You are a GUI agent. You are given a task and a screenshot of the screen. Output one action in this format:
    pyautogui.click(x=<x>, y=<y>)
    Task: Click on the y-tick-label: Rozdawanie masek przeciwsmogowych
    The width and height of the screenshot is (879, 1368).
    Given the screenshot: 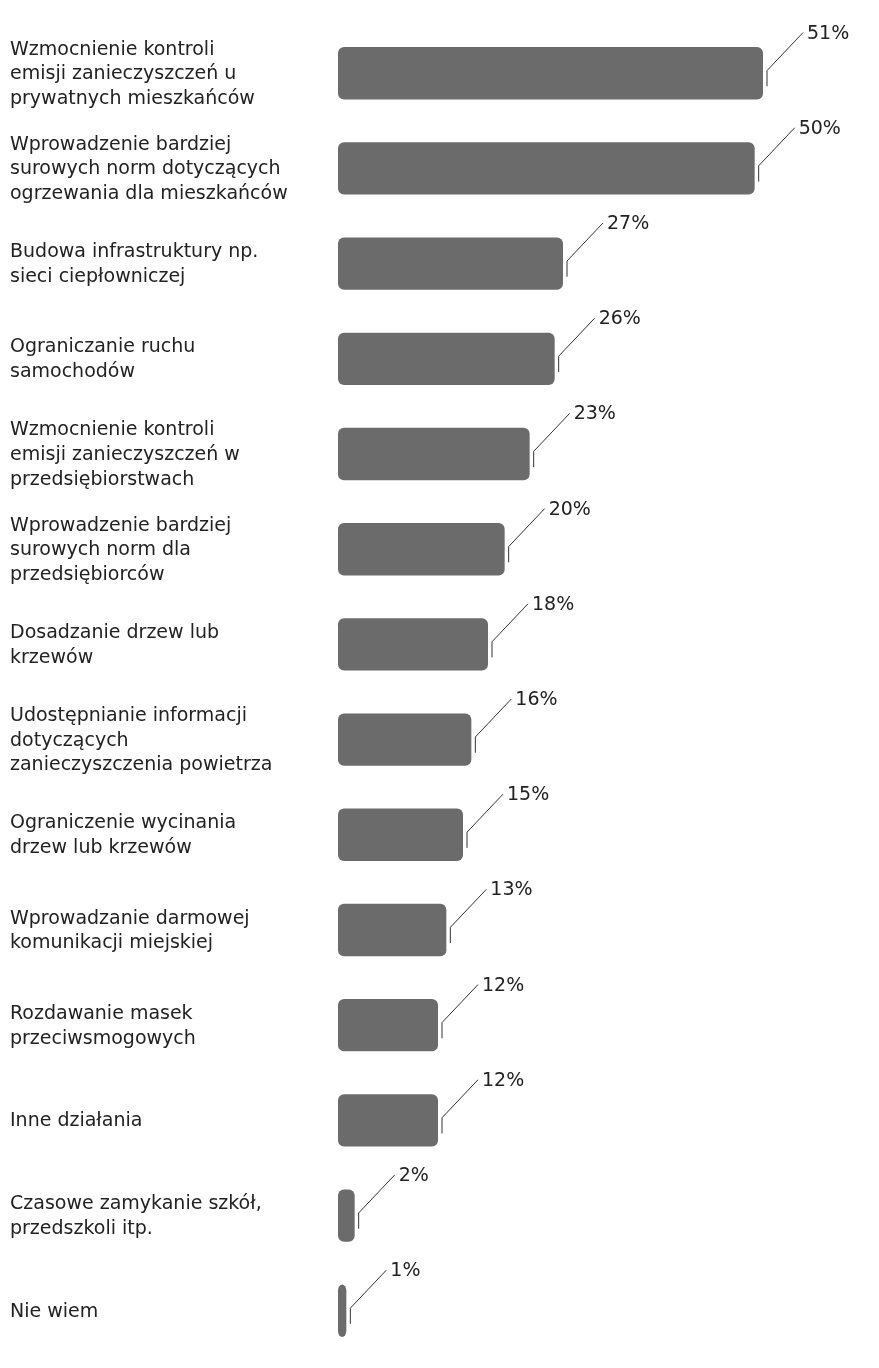 What is the action you would take?
    pyautogui.click(x=103, y=1024)
    